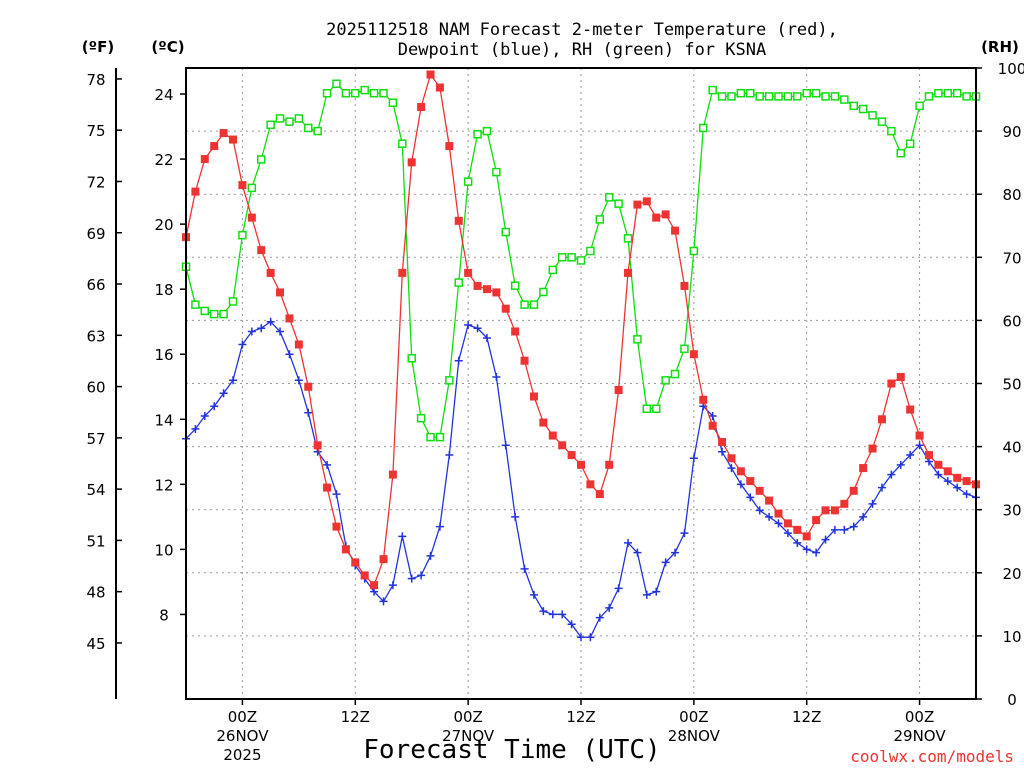  Describe the element at coordinates (1000, 384) in the screenshot. I see `rh-axis: 0 10 20 30 40 50 60 70 80 90 100` at that location.